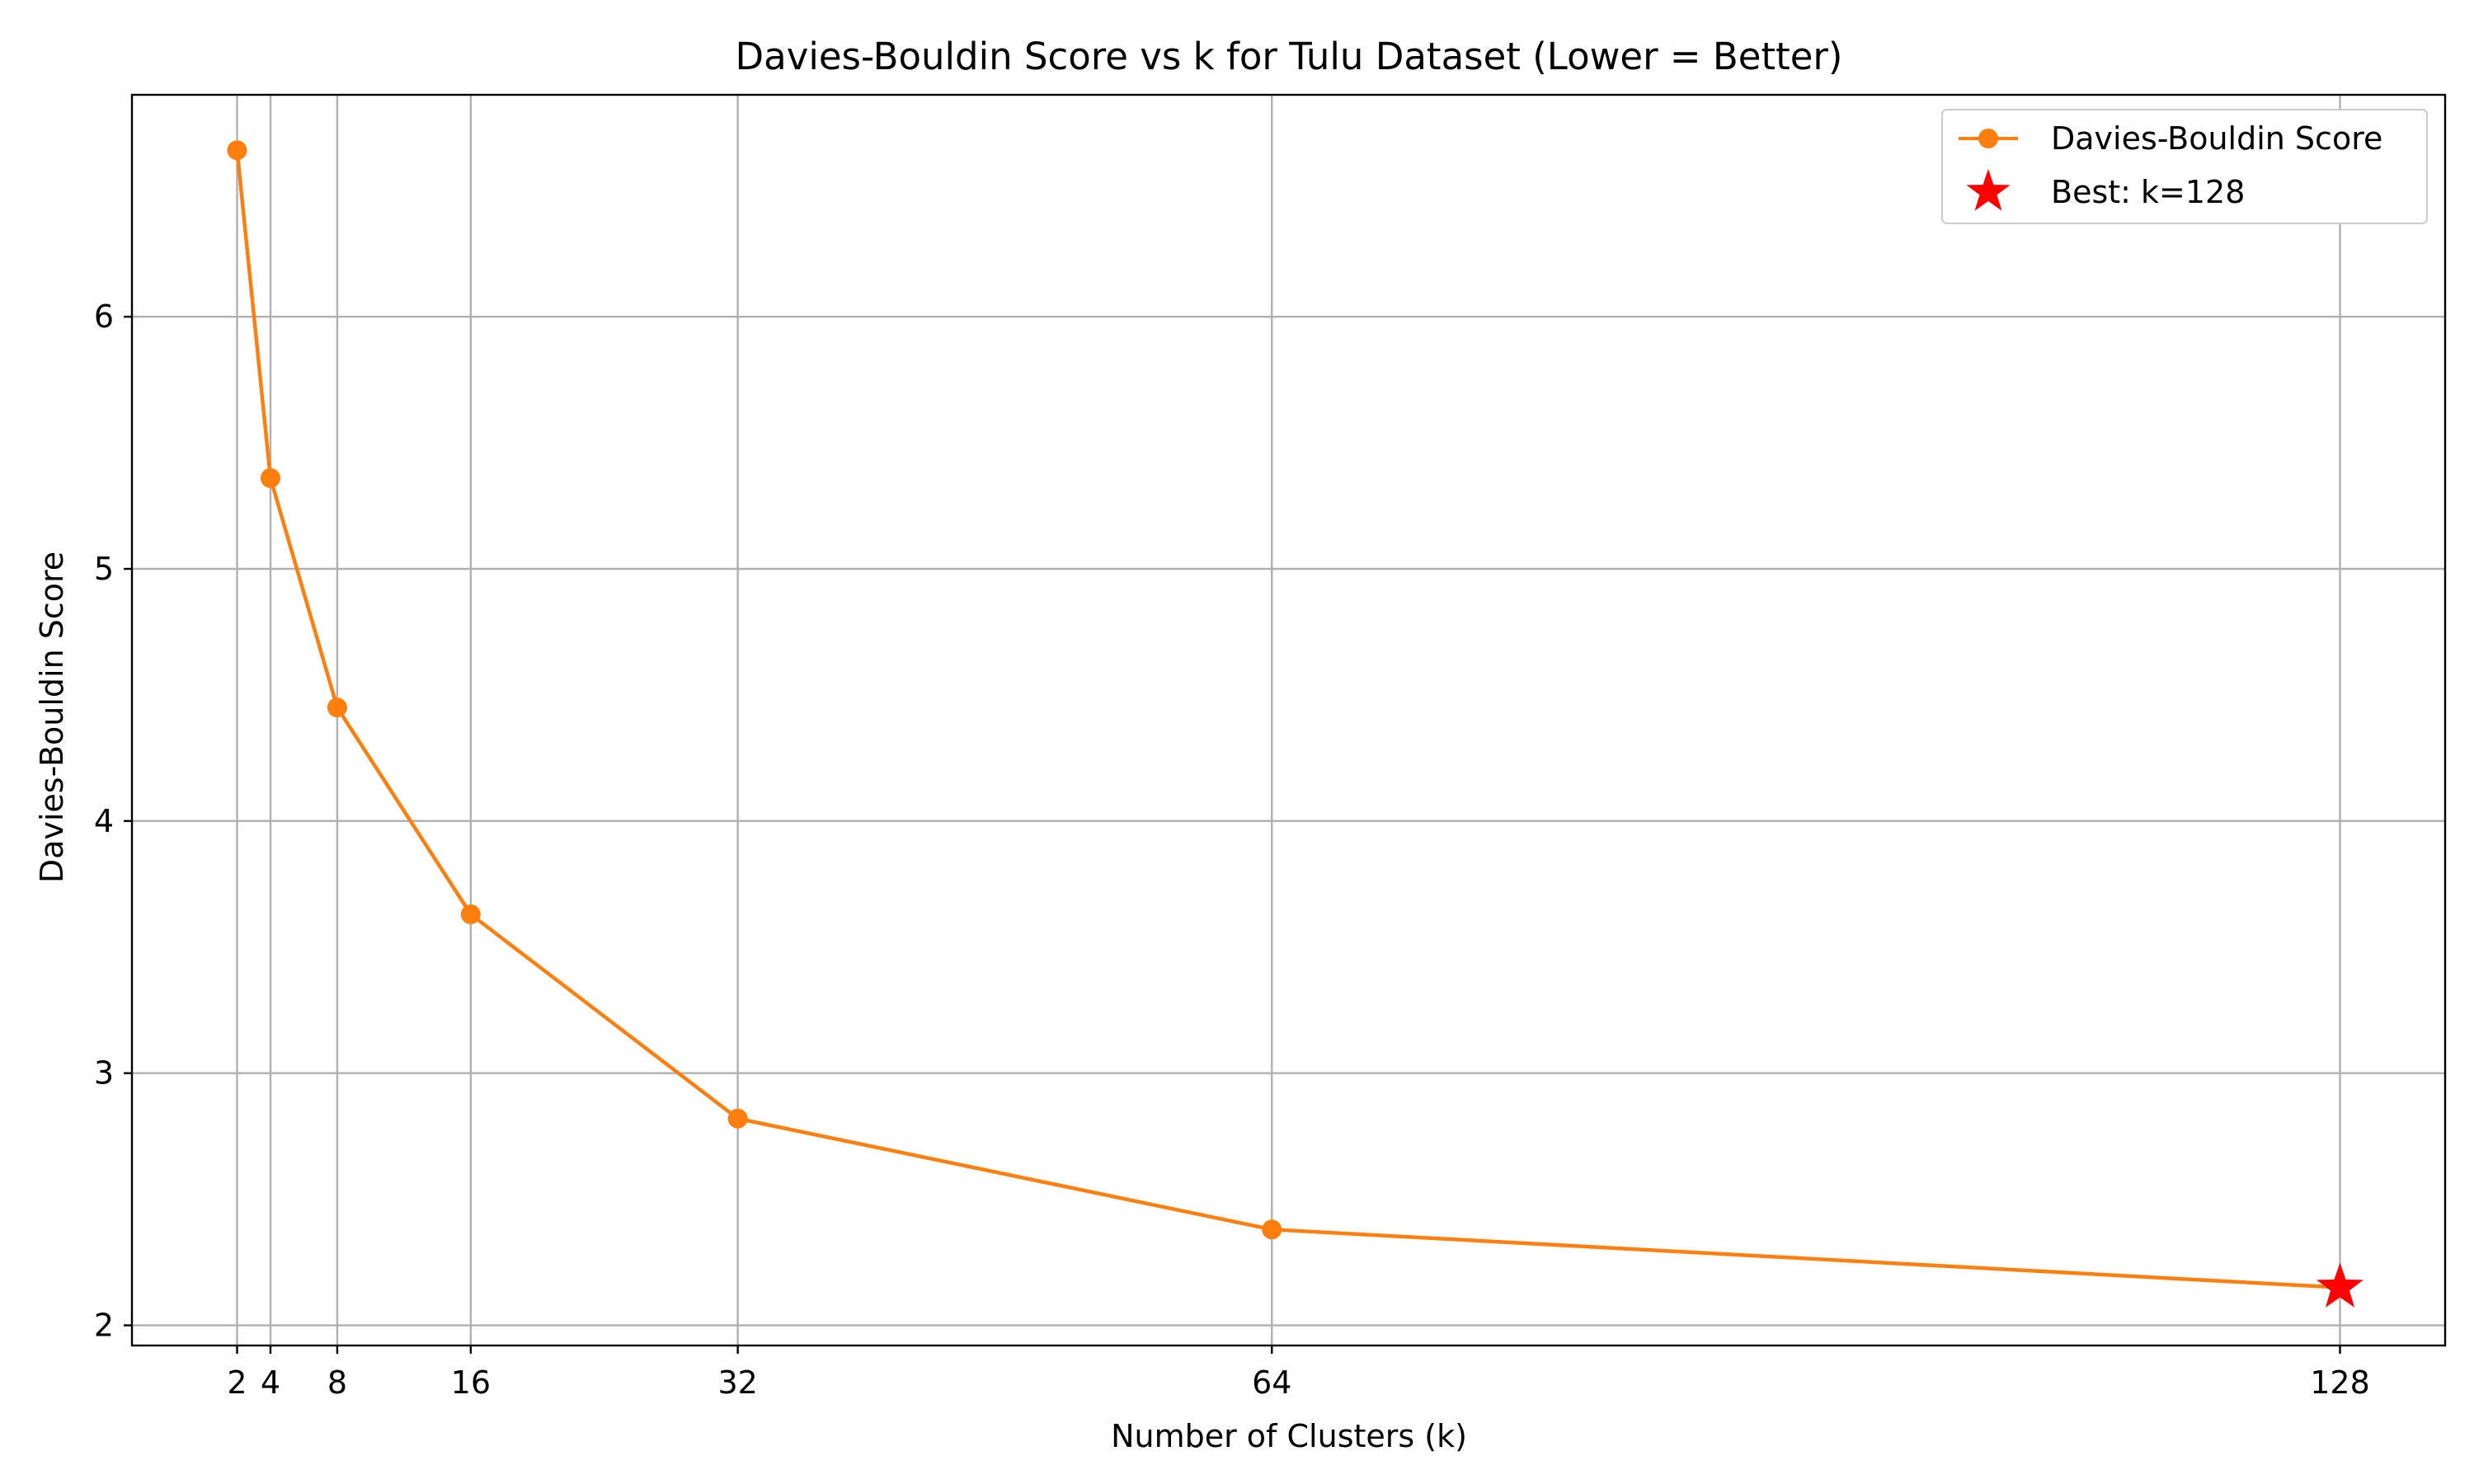 This screenshot has width=2474, height=1484. I want to click on y-tick-label: 6, so click(104, 316).